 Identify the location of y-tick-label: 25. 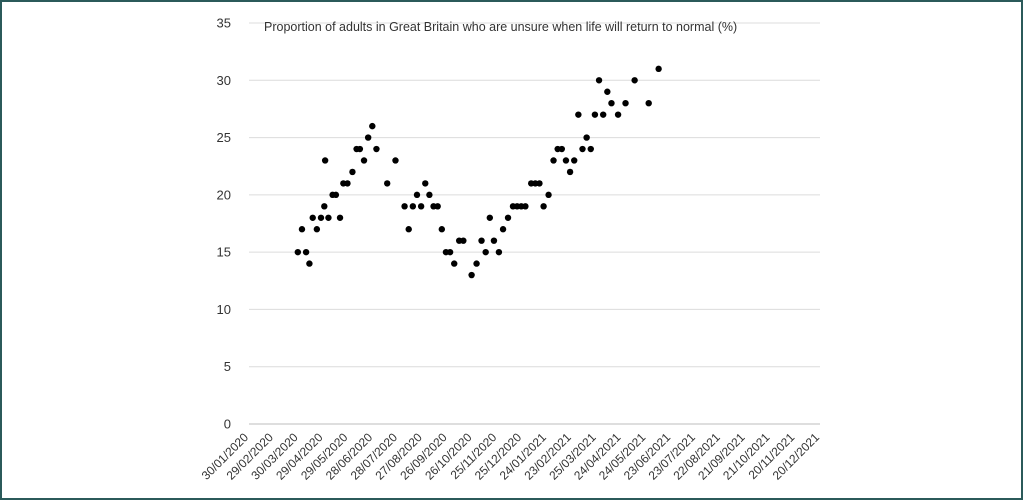
(224, 137).